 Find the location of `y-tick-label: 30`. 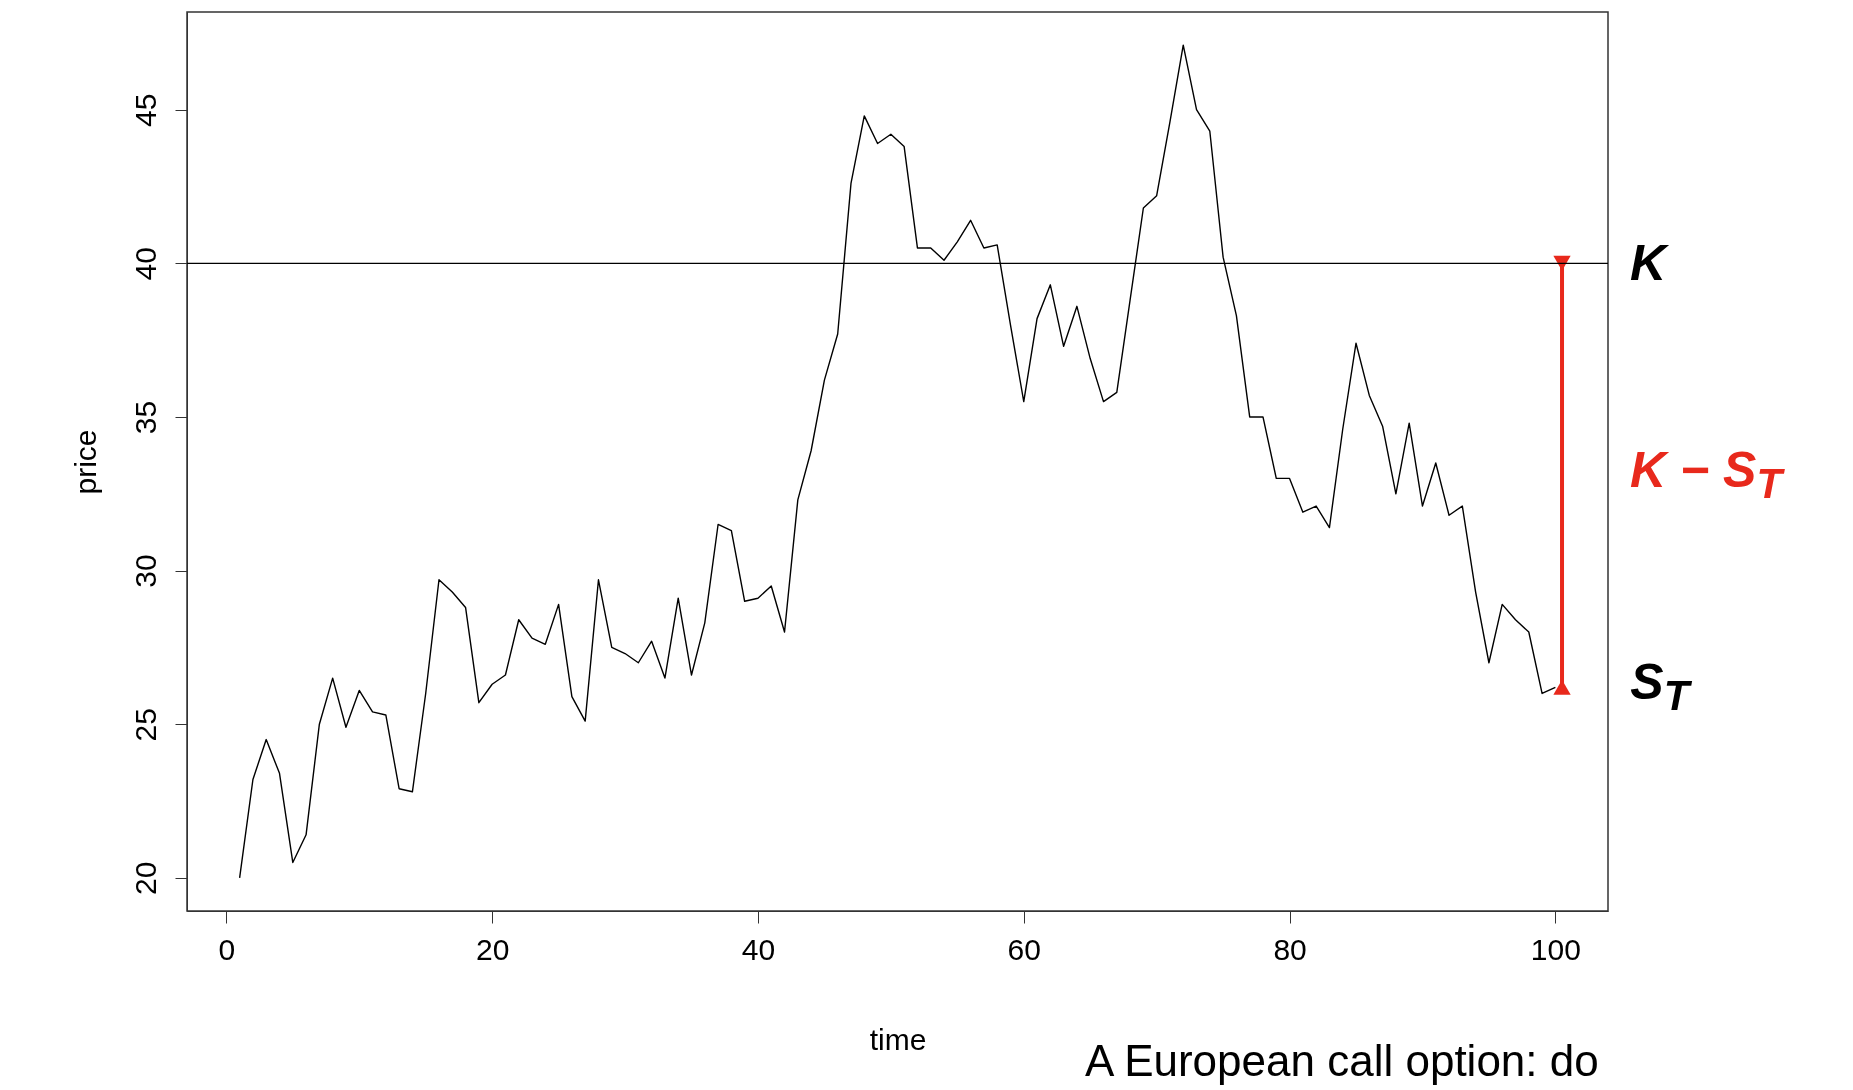

y-tick-label: 30 is located at coordinates (145, 571).